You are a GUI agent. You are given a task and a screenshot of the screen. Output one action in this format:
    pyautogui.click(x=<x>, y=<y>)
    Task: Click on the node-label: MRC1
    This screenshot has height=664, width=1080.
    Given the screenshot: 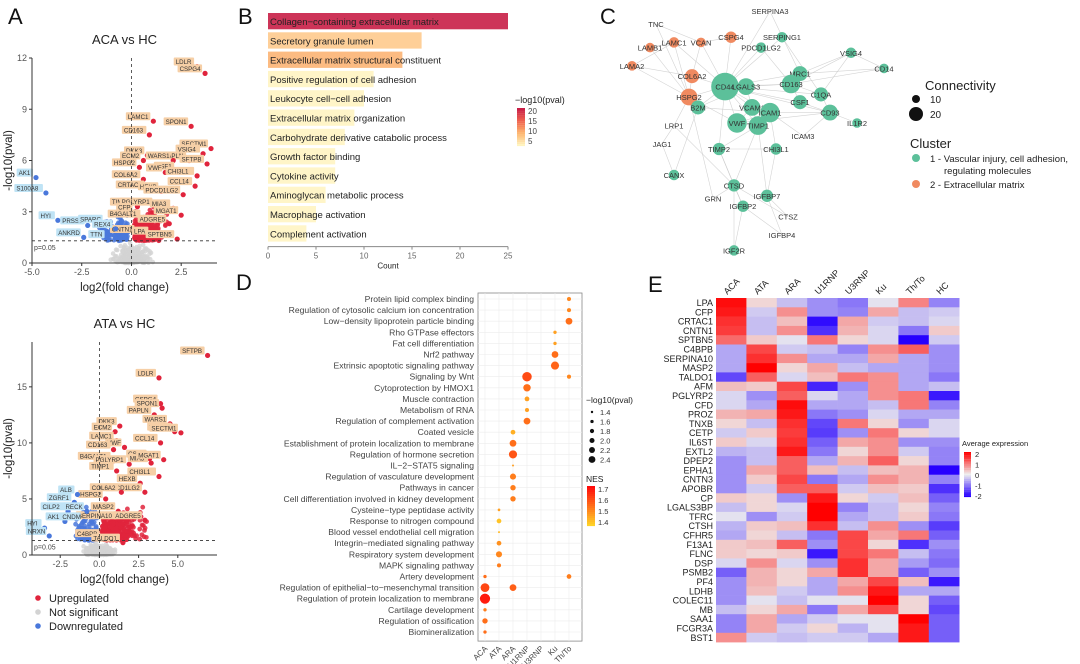 What is the action you would take?
    pyautogui.click(x=799, y=74)
    